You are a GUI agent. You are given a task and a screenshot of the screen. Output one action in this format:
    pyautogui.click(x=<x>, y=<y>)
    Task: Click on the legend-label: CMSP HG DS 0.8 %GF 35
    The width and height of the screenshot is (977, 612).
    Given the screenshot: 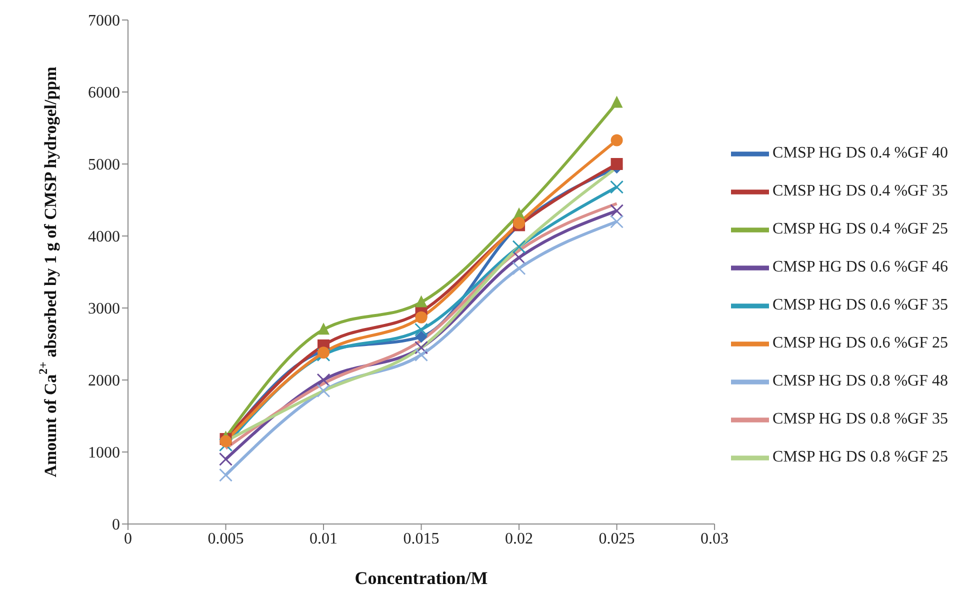 What is the action you would take?
    pyautogui.click(x=860, y=419)
    